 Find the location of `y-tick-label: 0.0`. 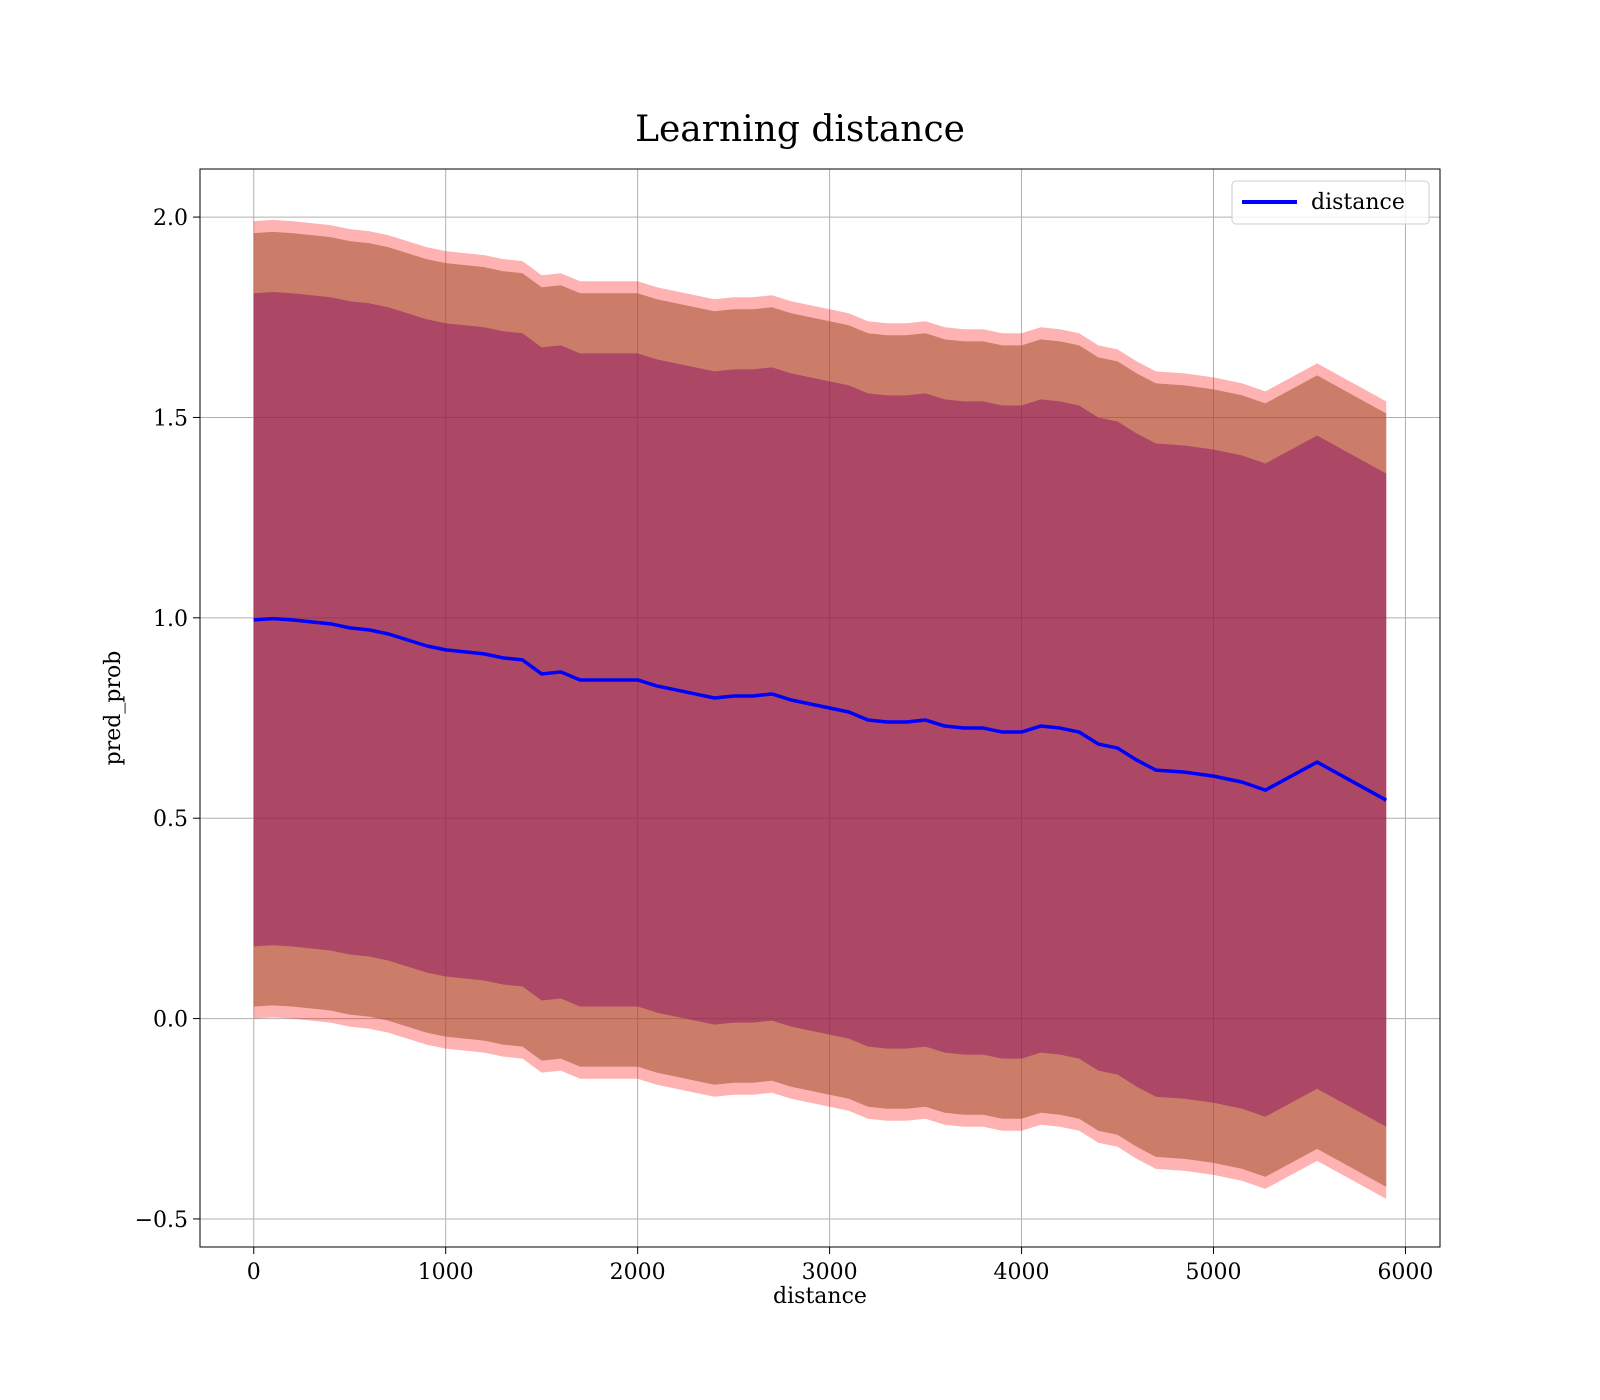

y-tick-label: 0.0 is located at coordinates (170, 1020).